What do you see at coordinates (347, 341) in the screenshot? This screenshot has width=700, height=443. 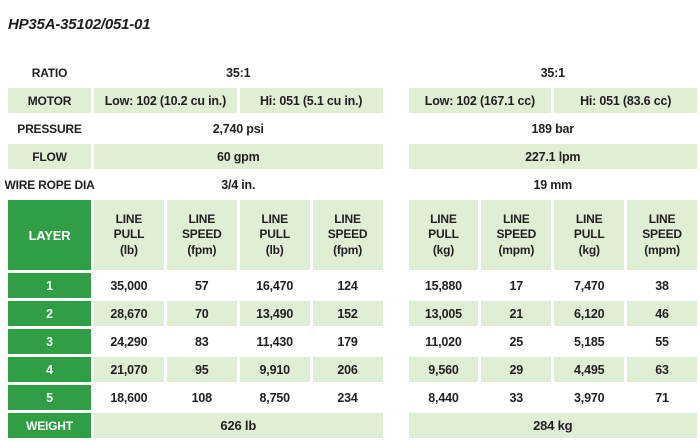 I see `data-cell: 179` at bounding box center [347, 341].